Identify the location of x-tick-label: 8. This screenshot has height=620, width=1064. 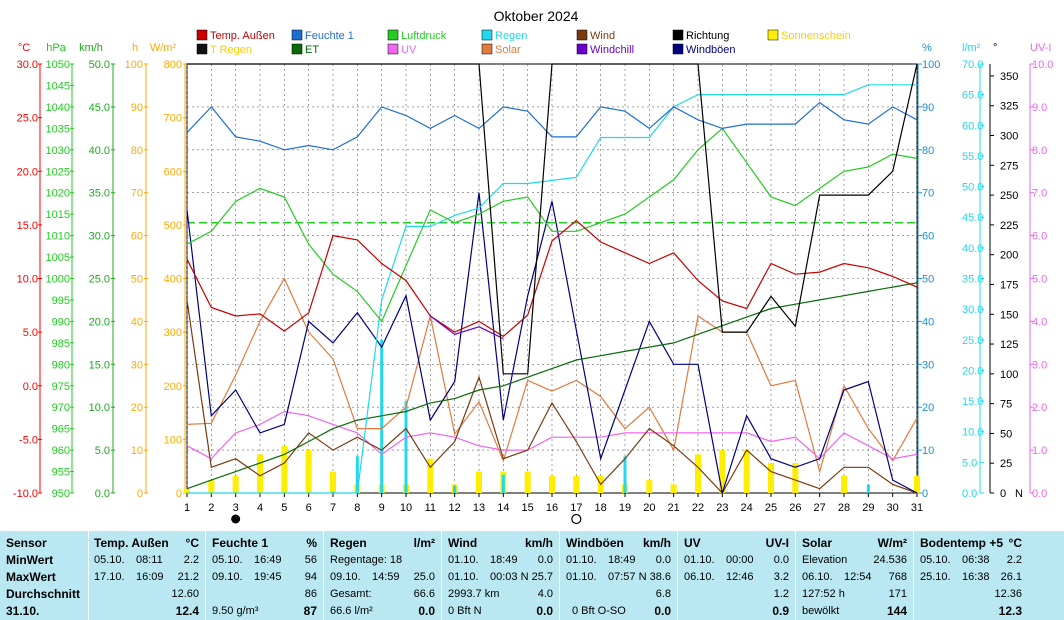
(357, 508).